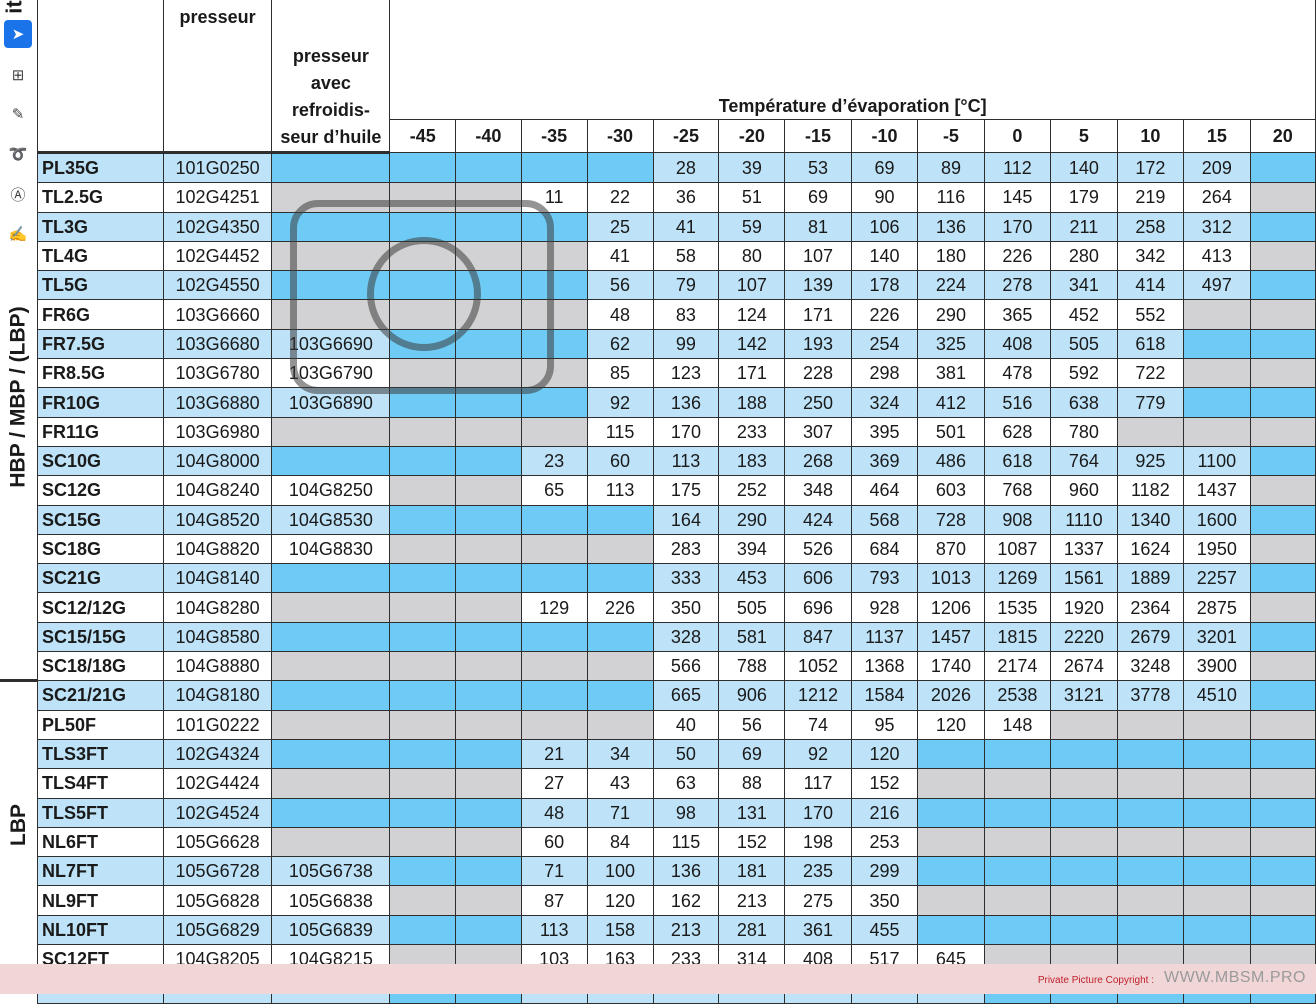 The width and height of the screenshot is (1316, 1004). I want to click on sign-icon: ✍, so click(18, 234).